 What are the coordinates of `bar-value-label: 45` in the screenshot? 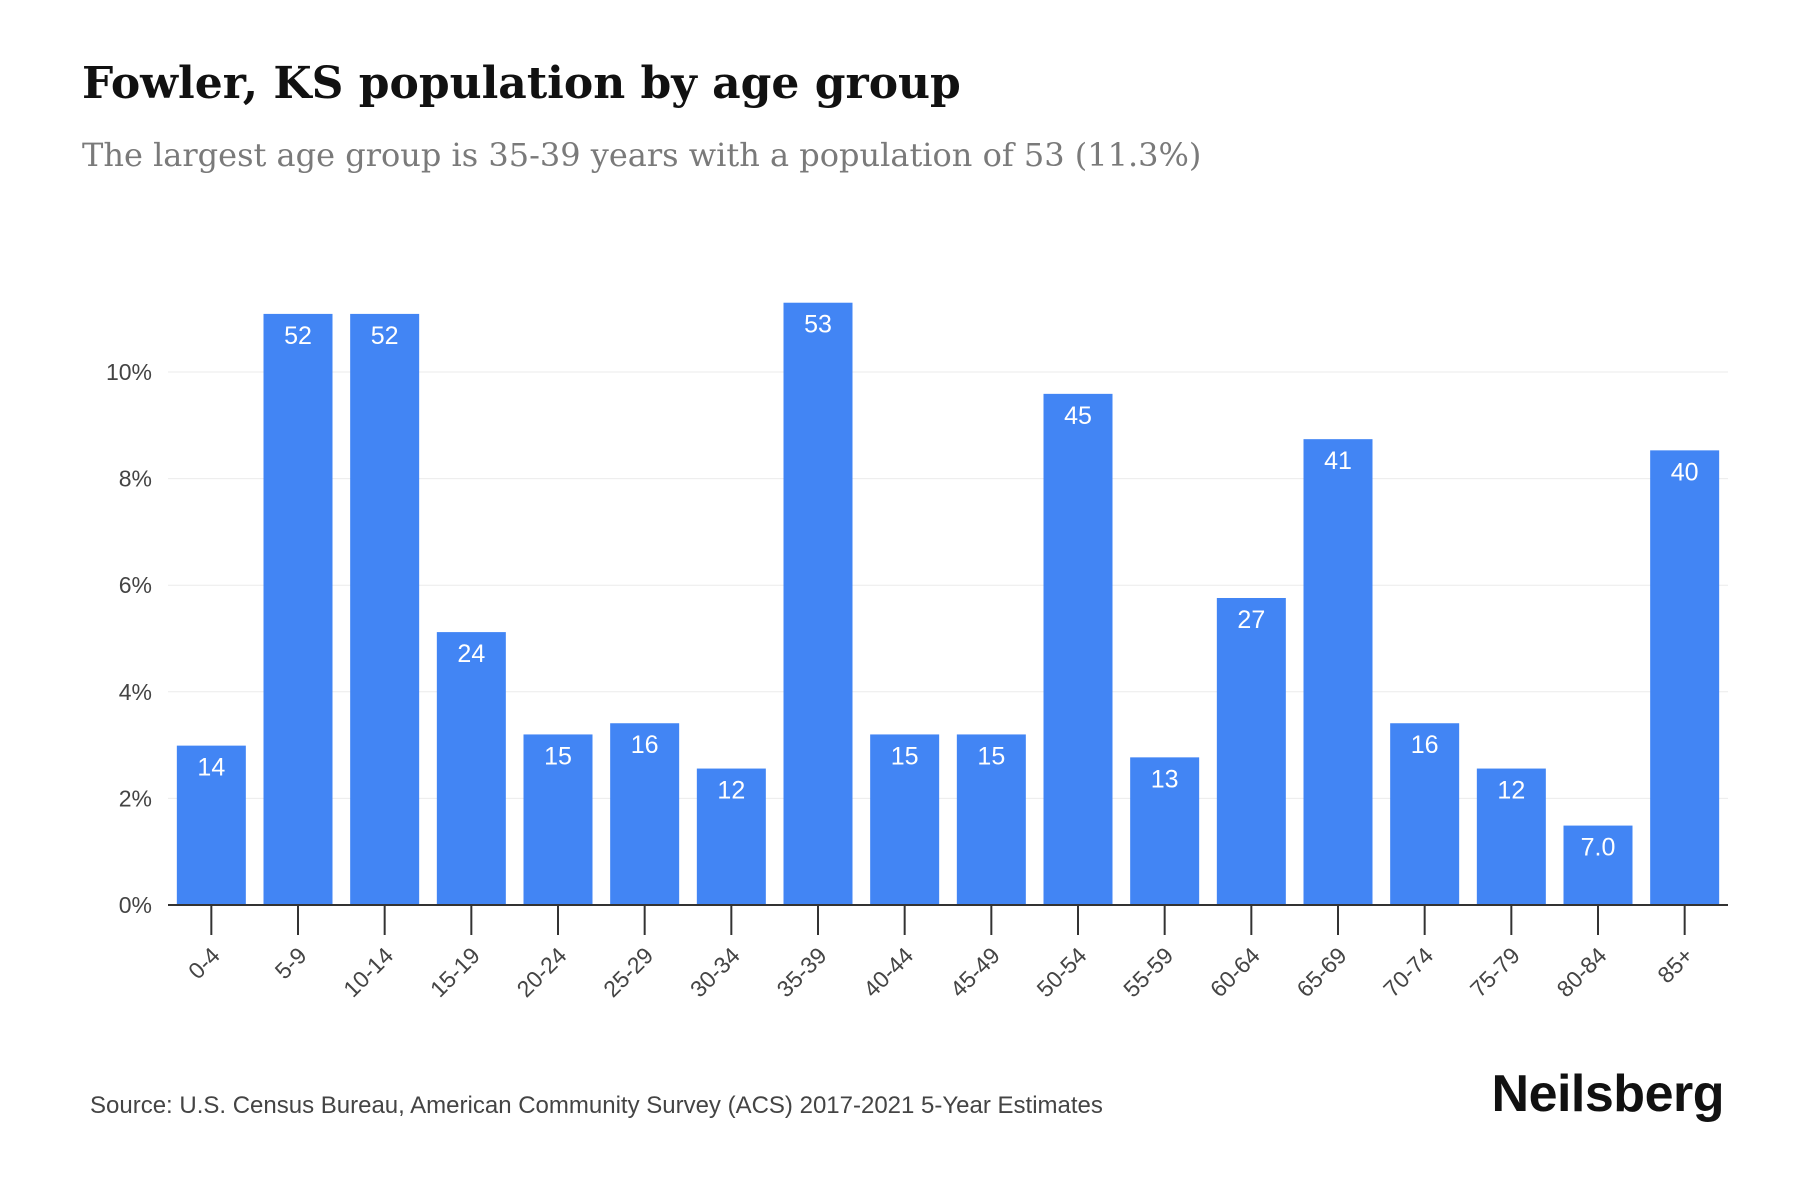 It's located at (1078, 416).